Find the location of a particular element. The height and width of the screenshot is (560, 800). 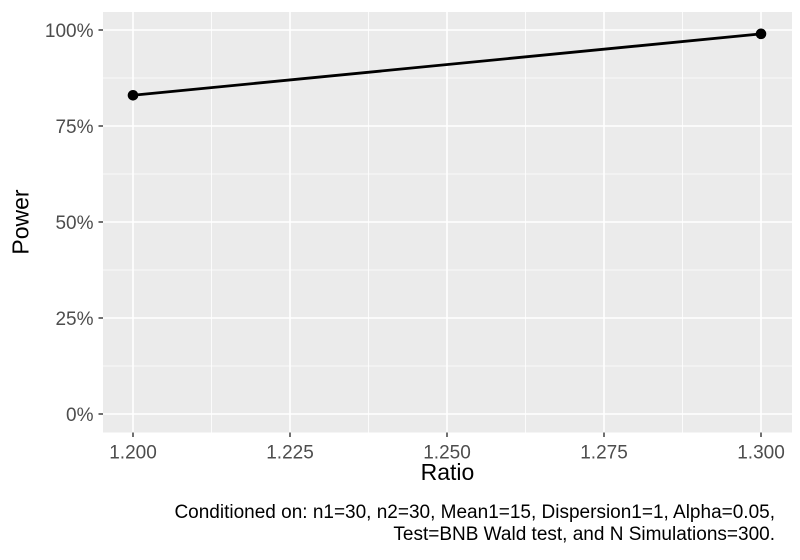

y-axis-title: Power is located at coordinates (20, 222).